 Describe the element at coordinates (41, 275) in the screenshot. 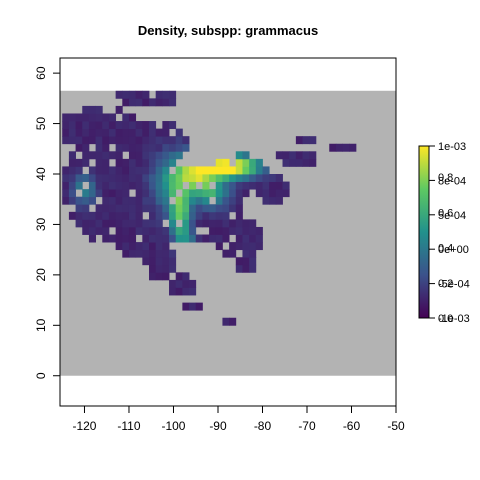

I see `y-tick-label: 20` at that location.